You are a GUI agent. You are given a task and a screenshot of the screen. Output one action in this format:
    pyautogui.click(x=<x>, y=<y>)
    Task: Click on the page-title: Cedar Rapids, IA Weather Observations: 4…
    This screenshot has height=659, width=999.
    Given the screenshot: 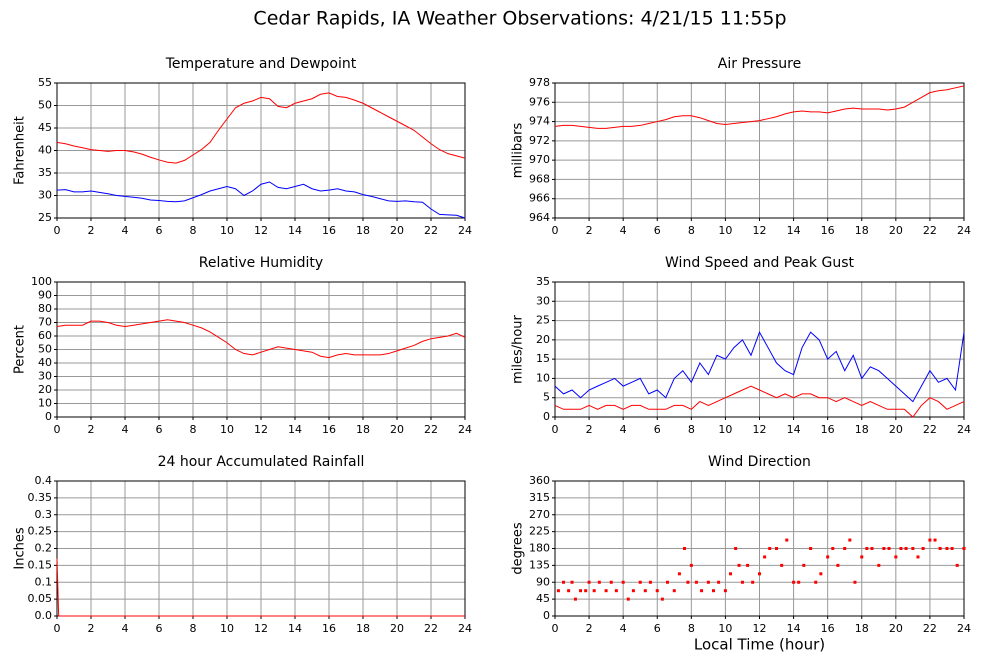 What is the action you would take?
    pyautogui.click(x=519, y=19)
    